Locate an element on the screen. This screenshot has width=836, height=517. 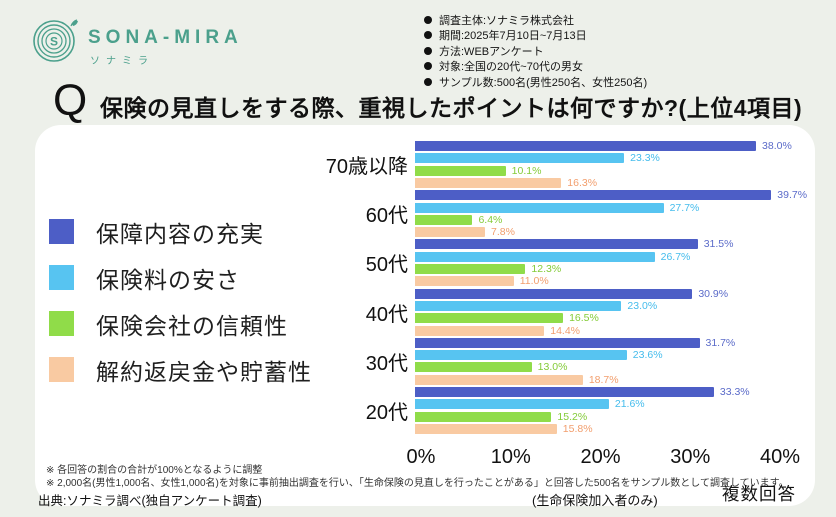
svg-text: S is located at coordinates (54, 42).